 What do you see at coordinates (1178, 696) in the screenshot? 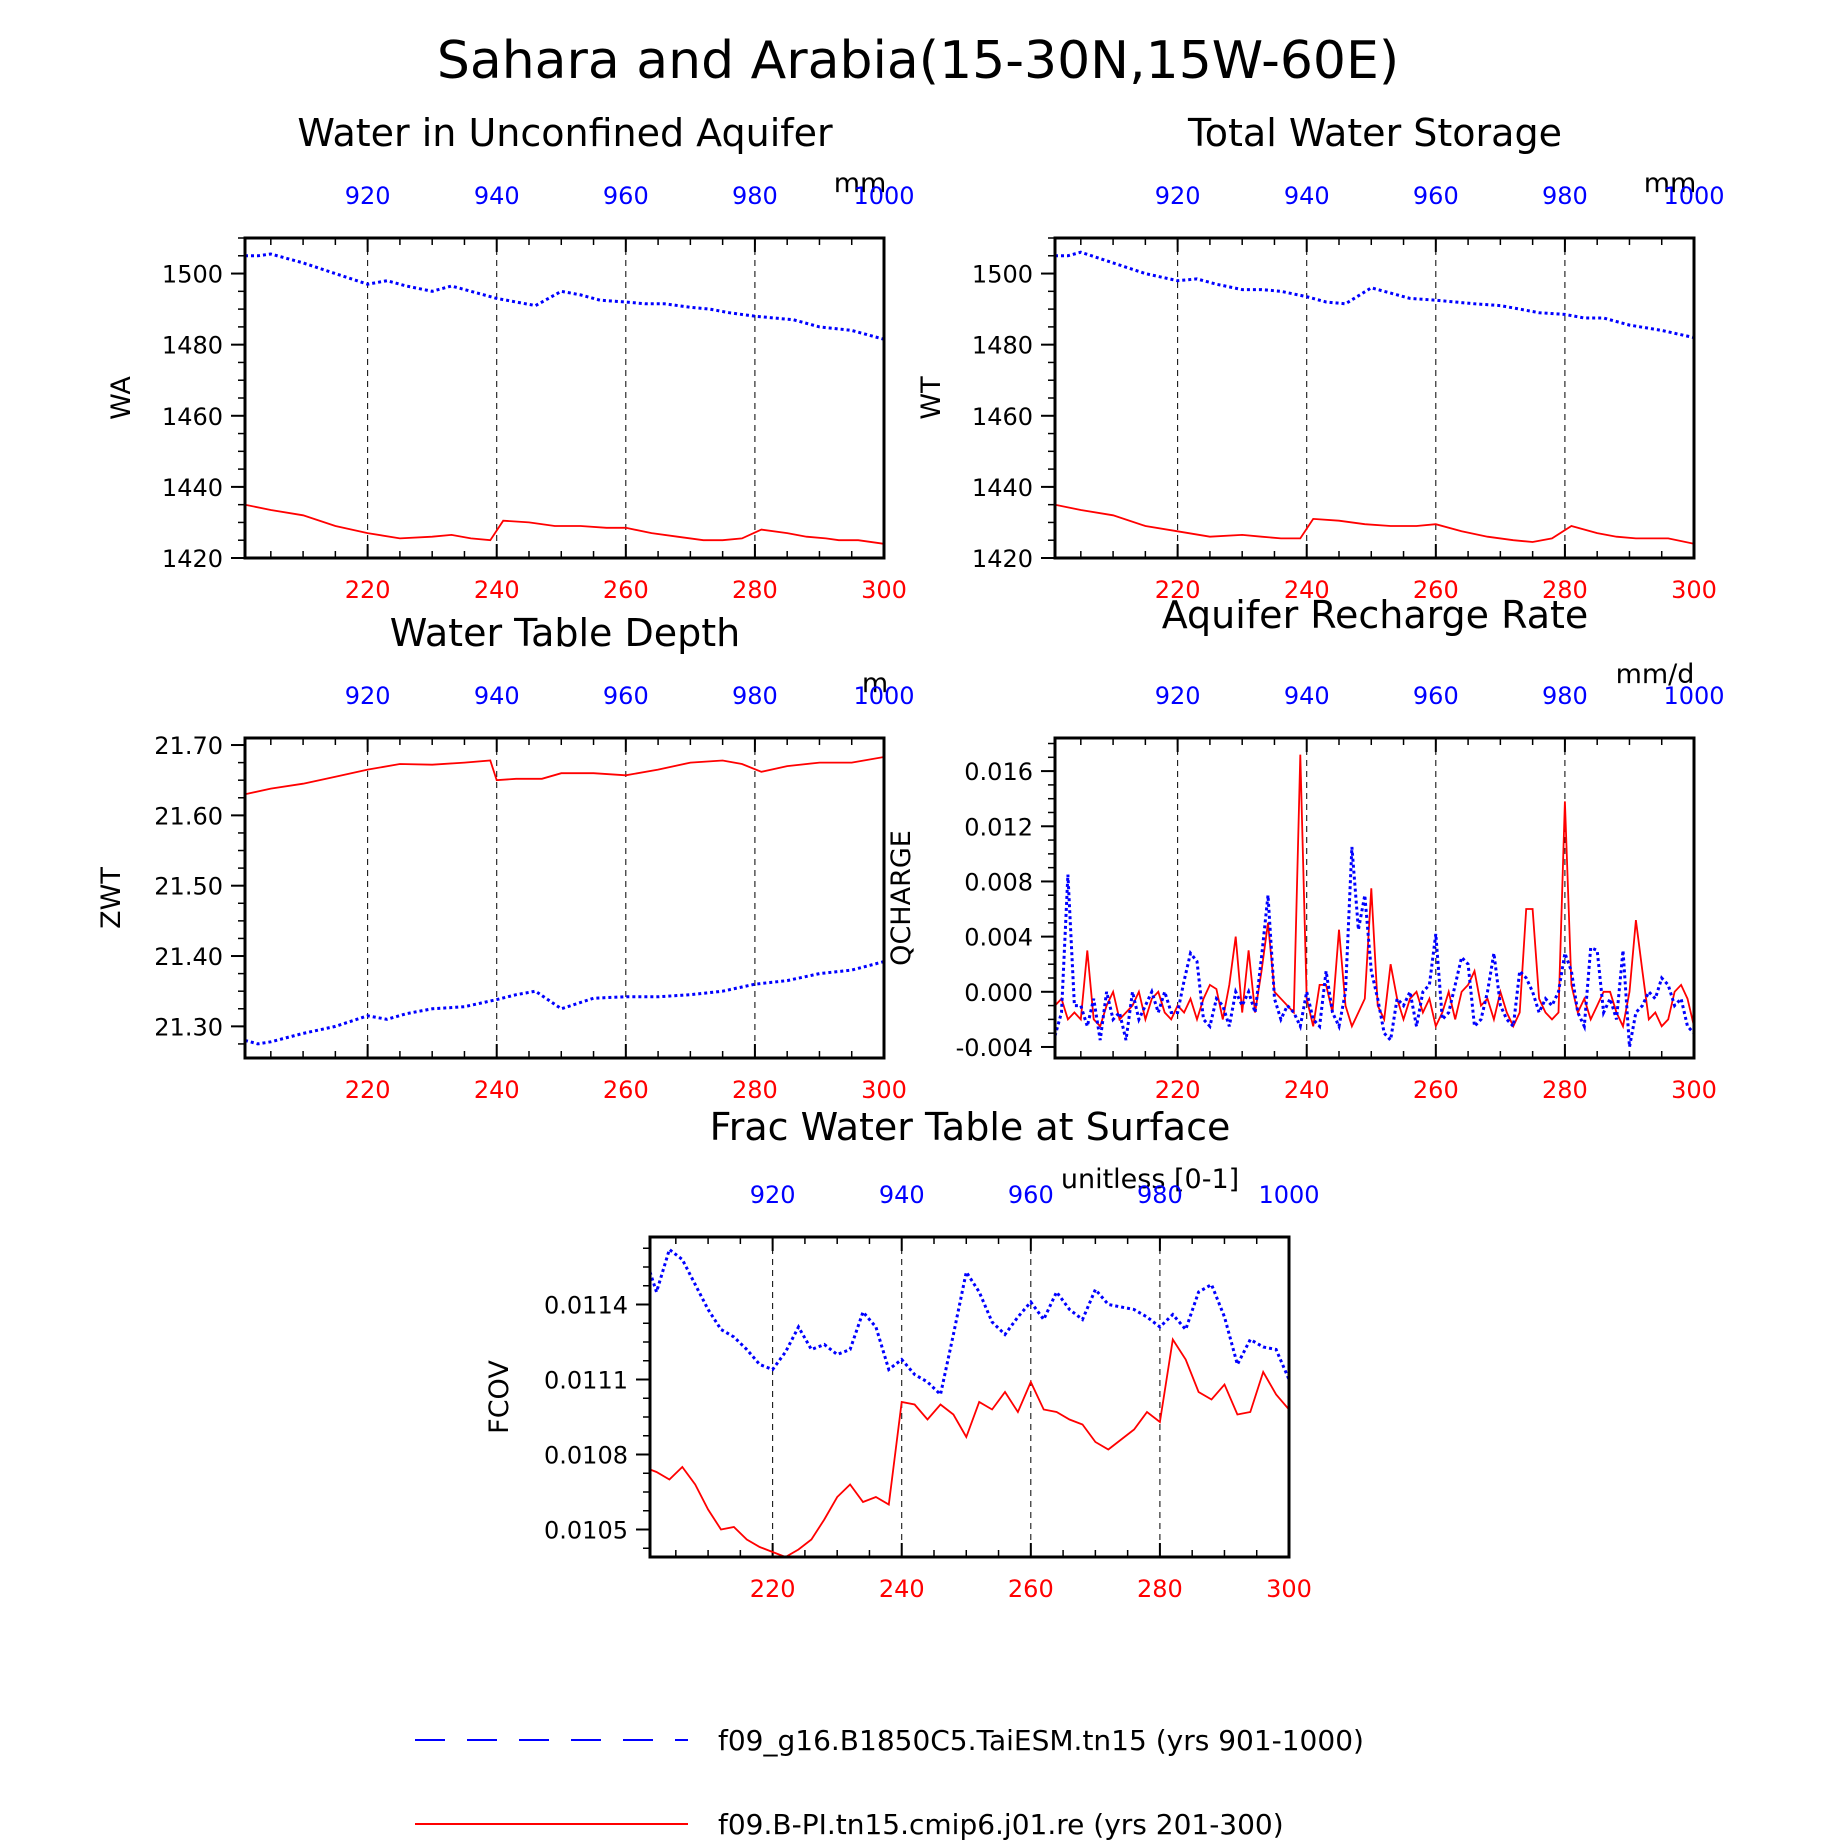
I see `qcharge-xtick-label-top: 920` at bounding box center [1178, 696].